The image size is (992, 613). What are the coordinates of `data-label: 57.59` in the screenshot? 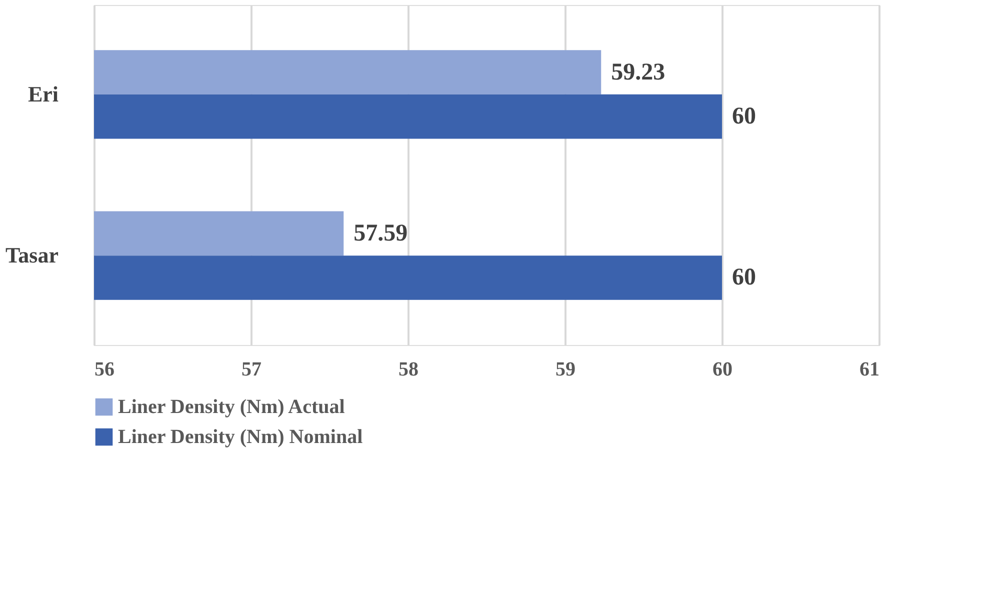 It's located at (381, 233).